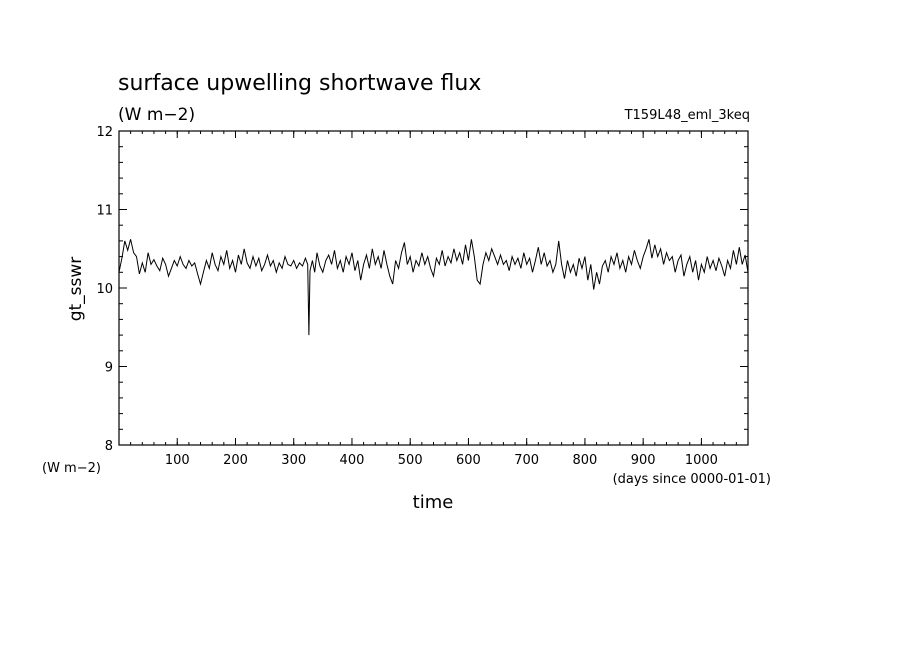 The width and height of the screenshot is (904, 654). I want to click on x-tick-label: 900, so click(643, 460).